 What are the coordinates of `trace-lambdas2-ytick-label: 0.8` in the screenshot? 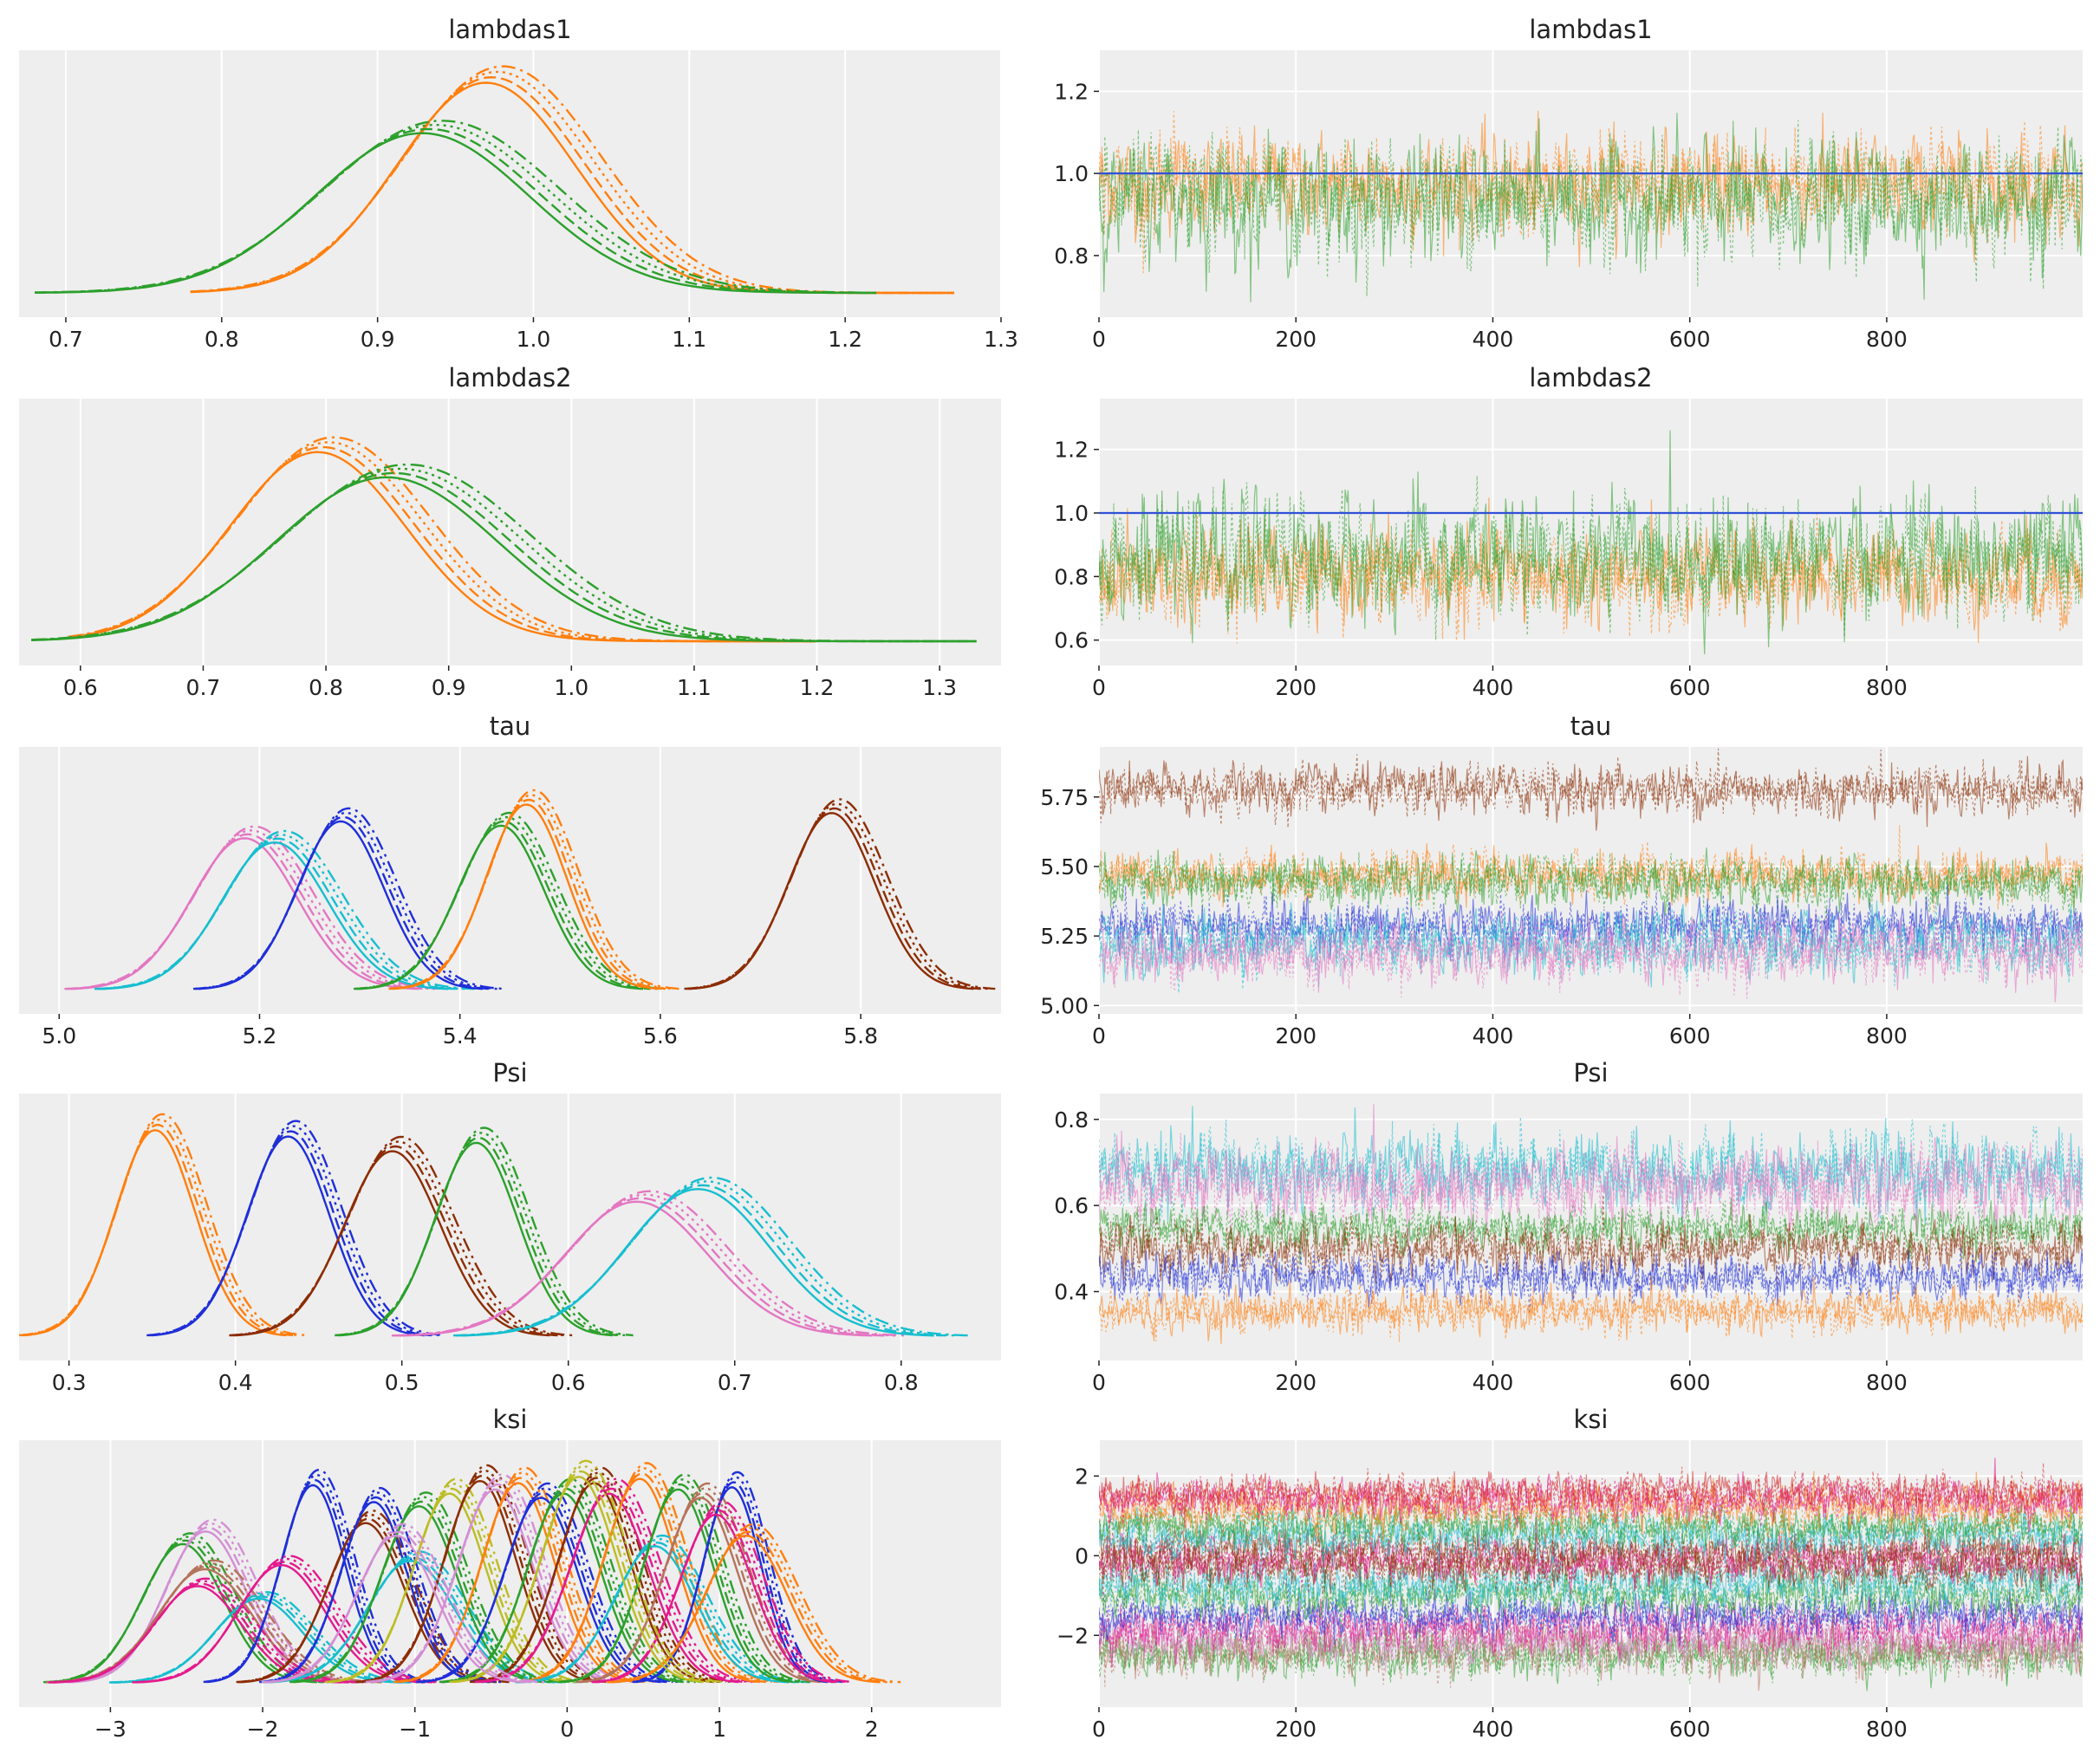 It's located at (1071, 577).